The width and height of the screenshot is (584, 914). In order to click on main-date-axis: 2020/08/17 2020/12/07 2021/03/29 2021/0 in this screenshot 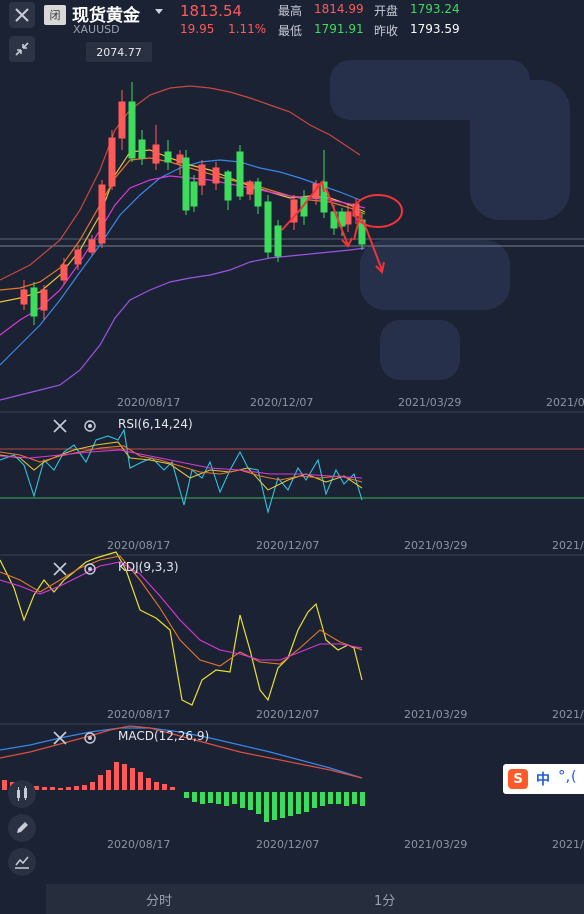, I will do `click(350, 402)`.